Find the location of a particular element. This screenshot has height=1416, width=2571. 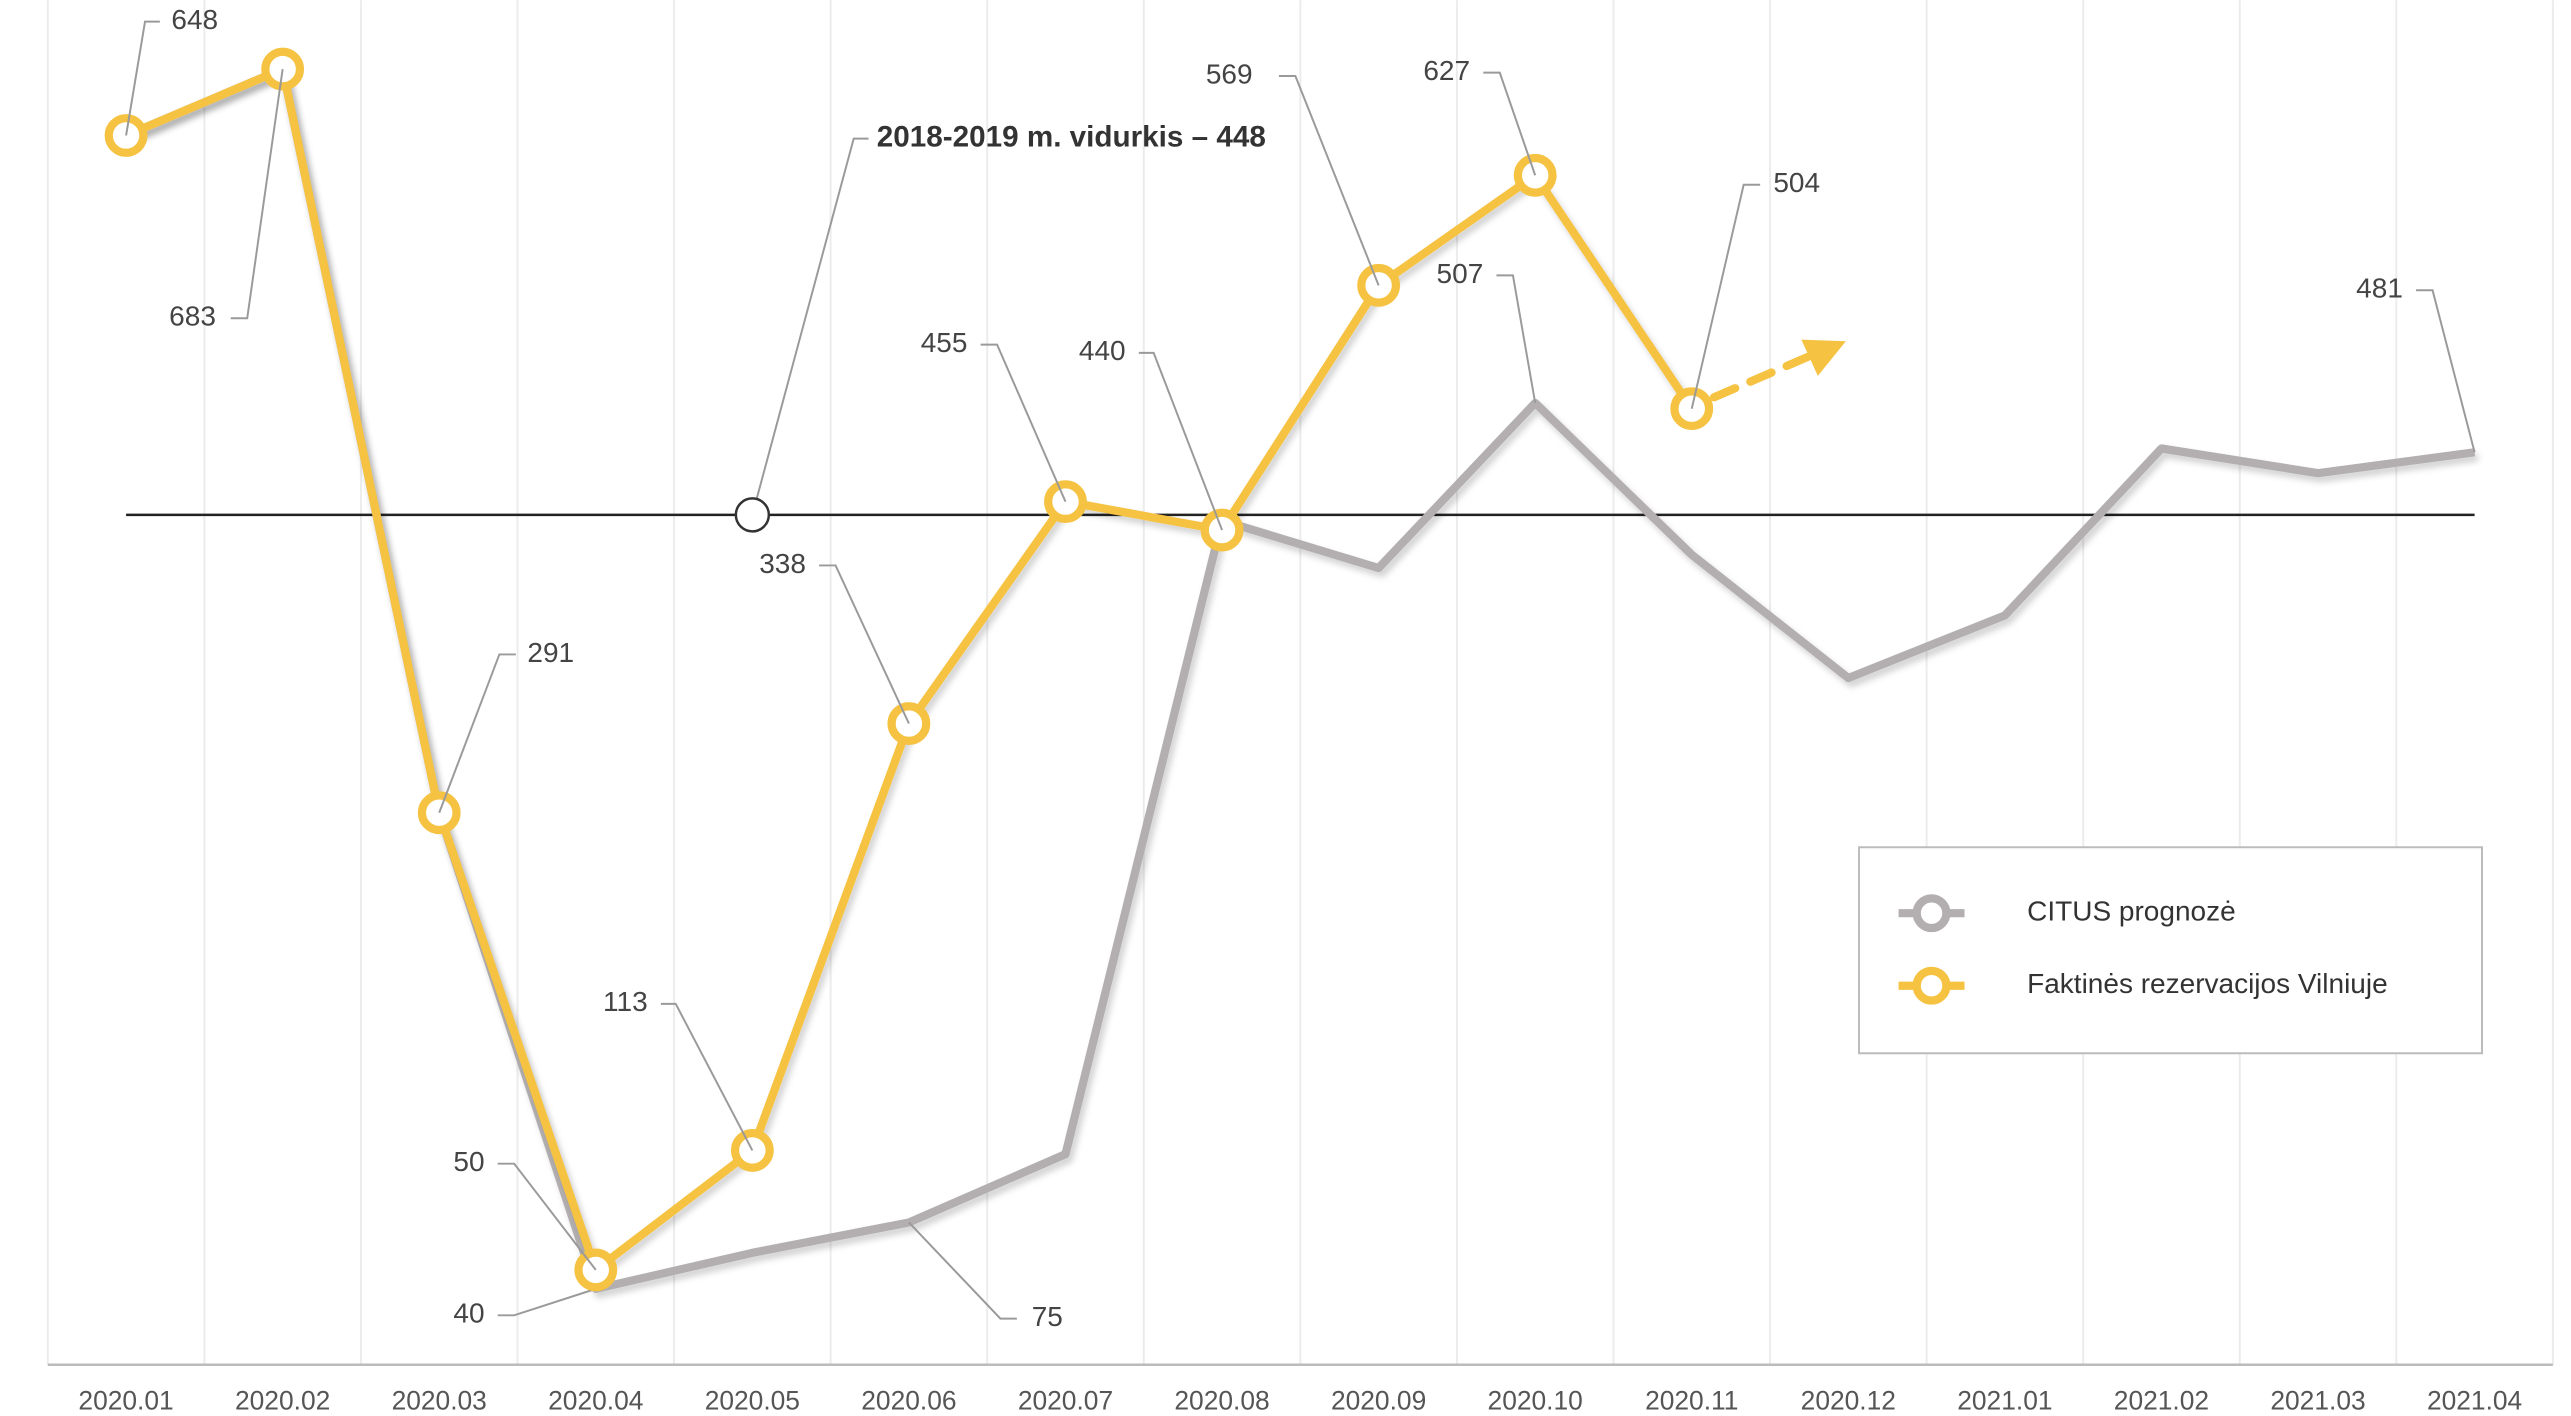

x-tick-label: 2021.04 is located at coordinates (2474, 1401).